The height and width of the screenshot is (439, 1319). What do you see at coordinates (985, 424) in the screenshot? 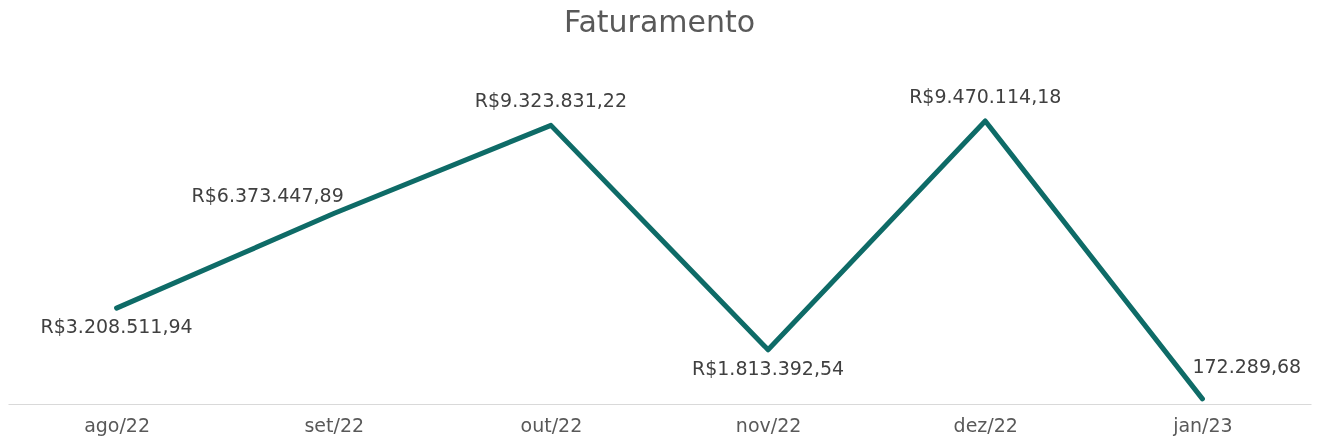
I see `x-tick-label: dez/22` at bounding box center [985, 424].